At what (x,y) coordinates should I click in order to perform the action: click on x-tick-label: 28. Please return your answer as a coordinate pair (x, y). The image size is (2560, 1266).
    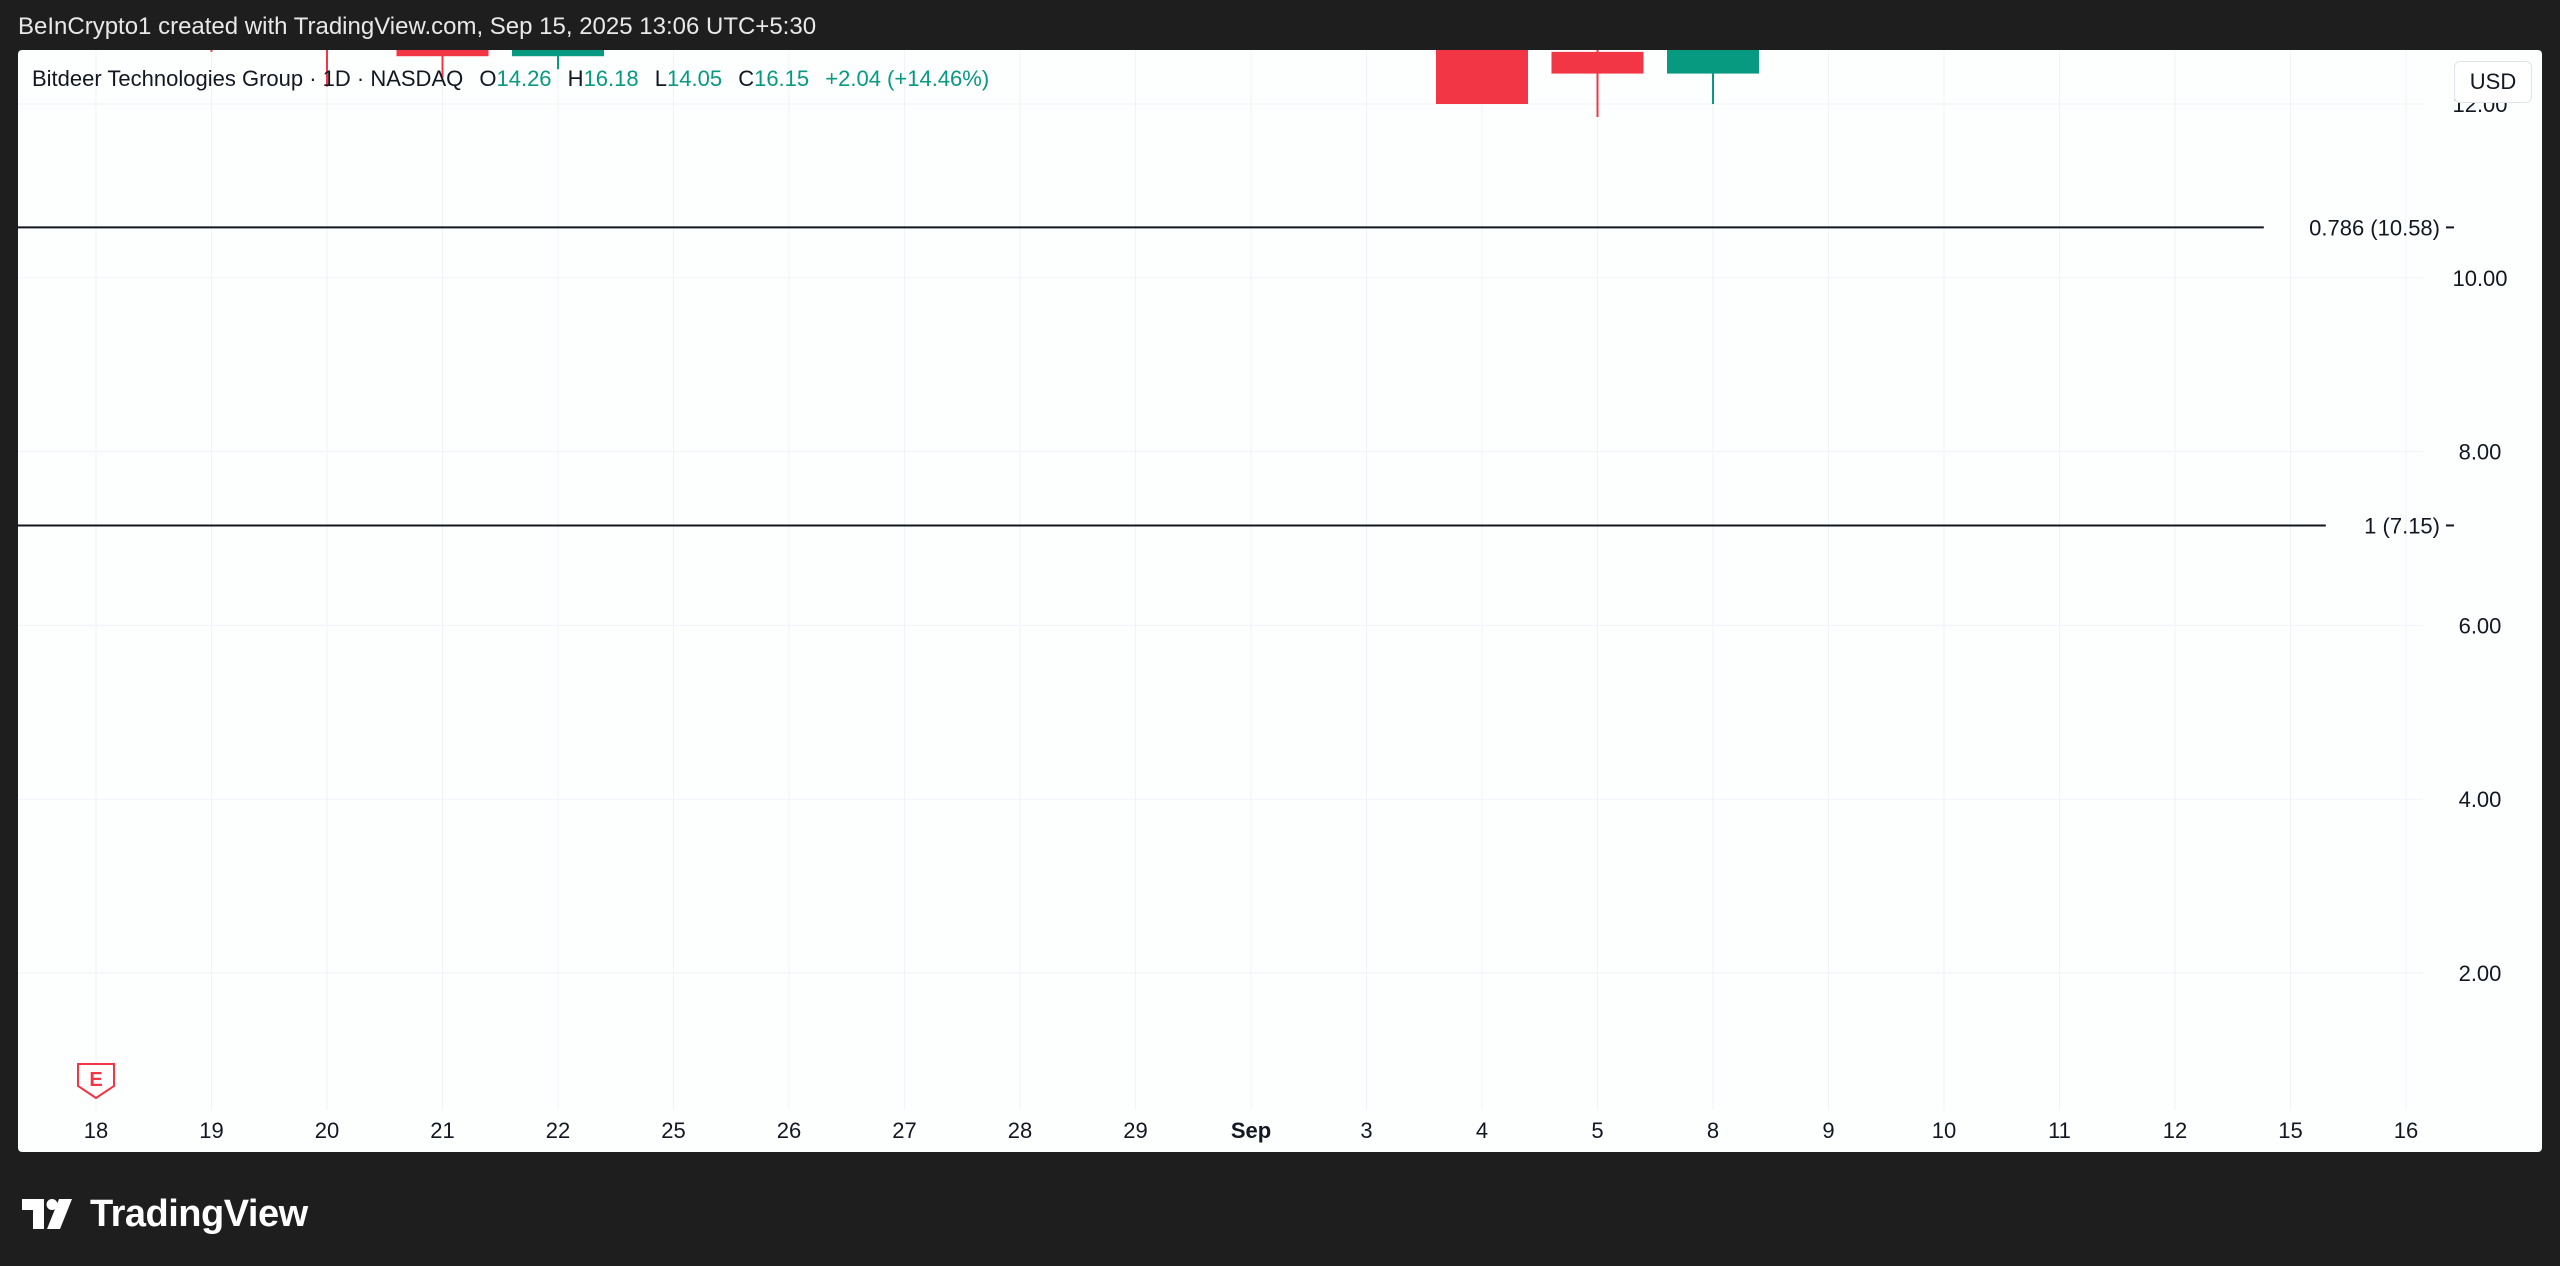
    Looking at the image, I should click on (1020, 1130).